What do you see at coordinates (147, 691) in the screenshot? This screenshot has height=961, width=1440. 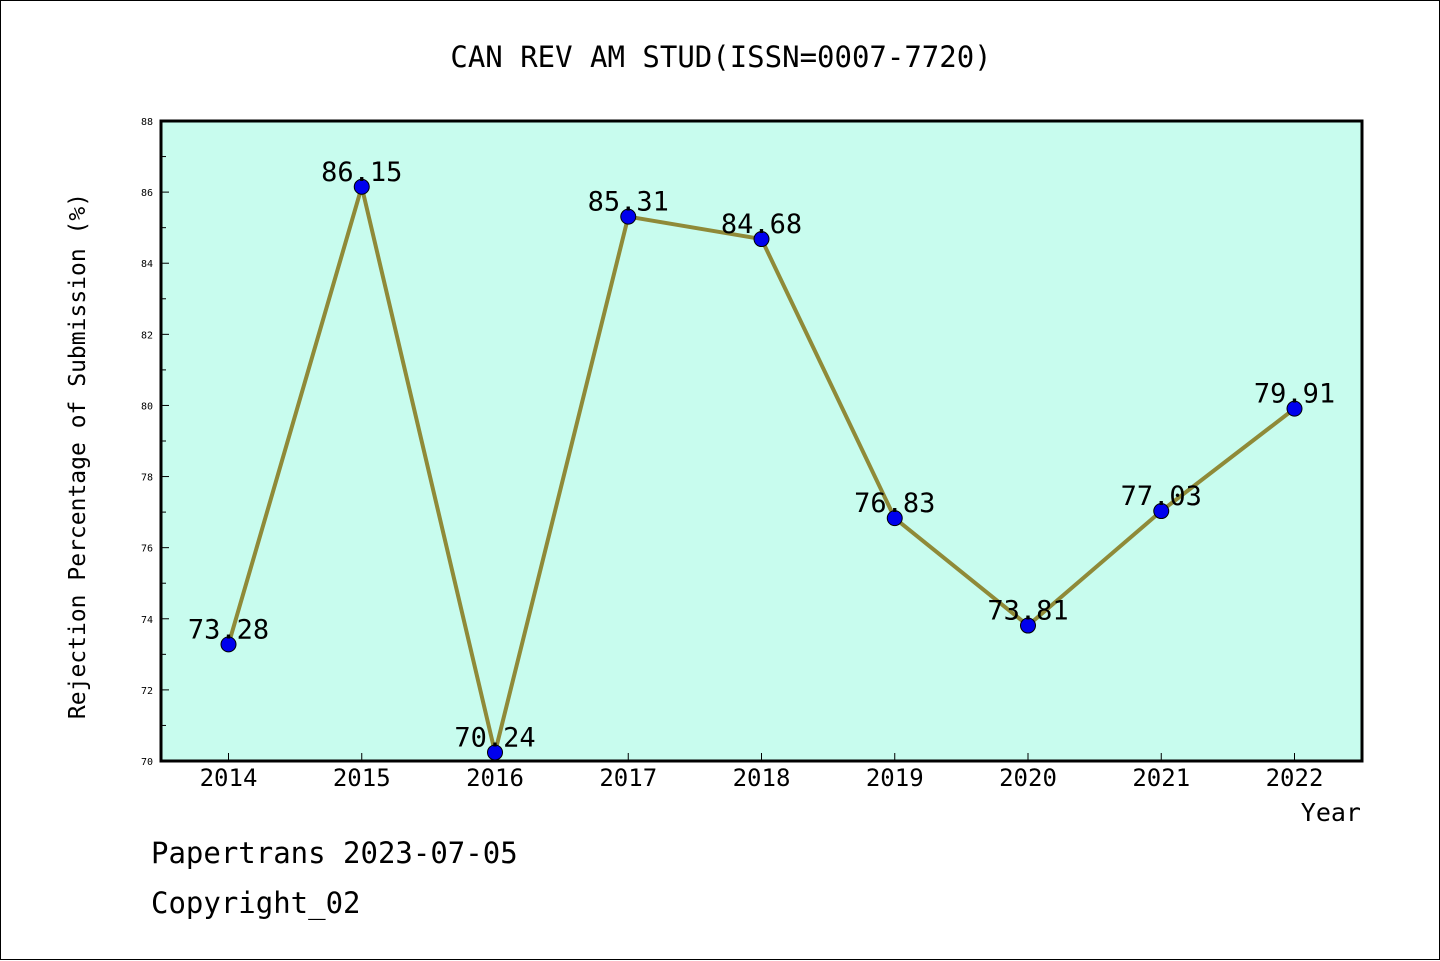 I see `y-tick-label: 72` at bounding box center [147, 691].